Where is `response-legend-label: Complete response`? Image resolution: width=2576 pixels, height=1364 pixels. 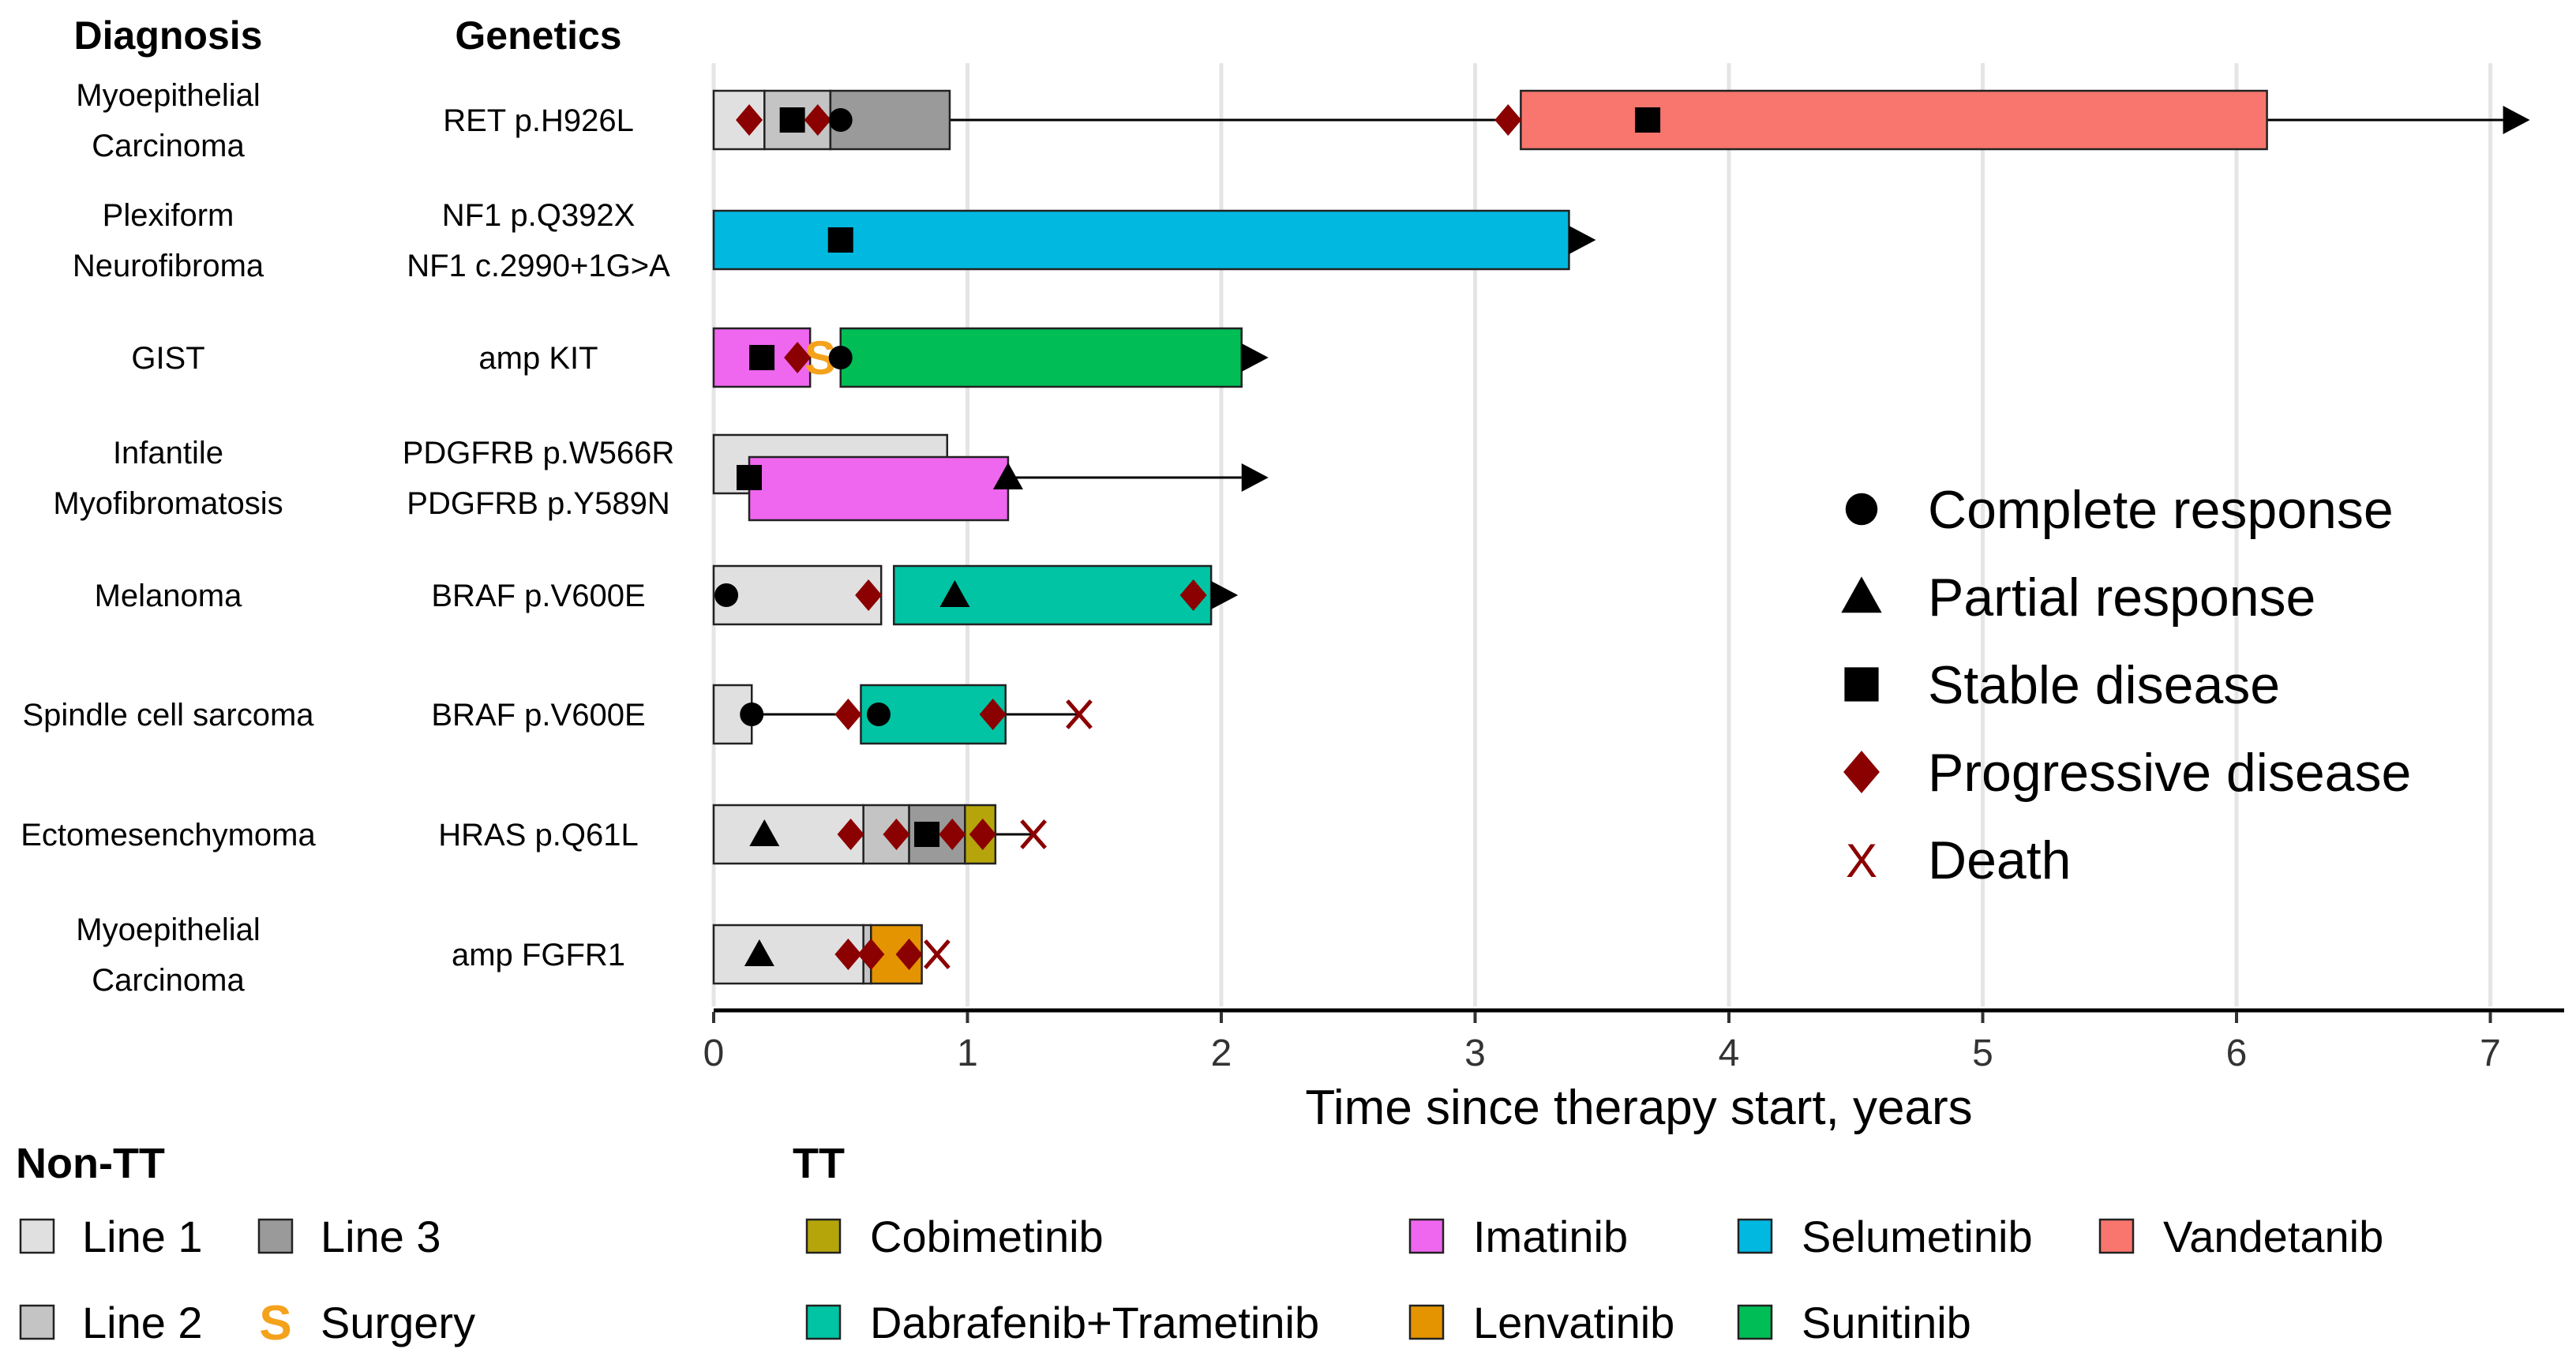 response-legend-label: Complete response is located at coordinates (2161, 510).